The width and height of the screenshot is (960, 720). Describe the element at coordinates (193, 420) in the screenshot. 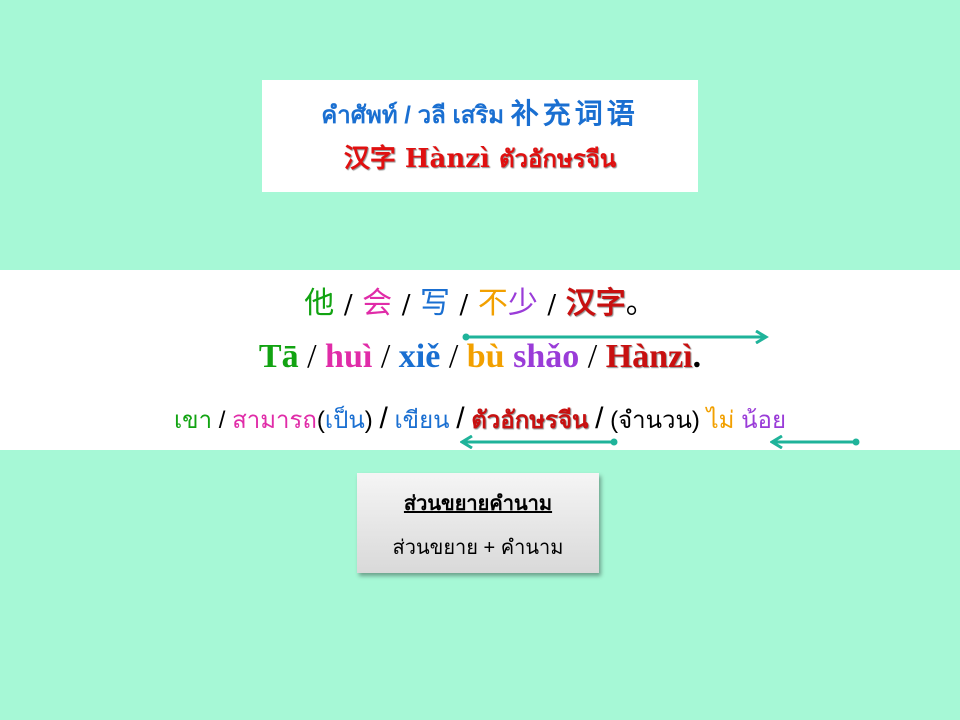

I see `word-ta-thai: เขา` at that location.